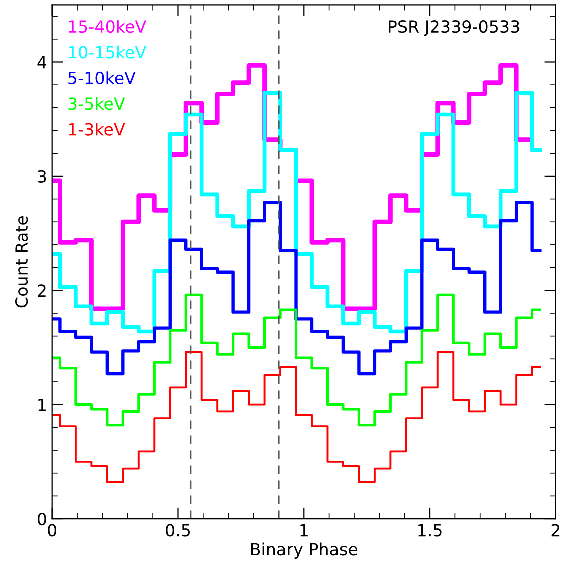 Image resolution: width=569 pixels, height=571 pixels. What do you see at coordinates (42, 62) in the screenshot?
I see `y-tick-label: 4` at bounding box center [42, 62].